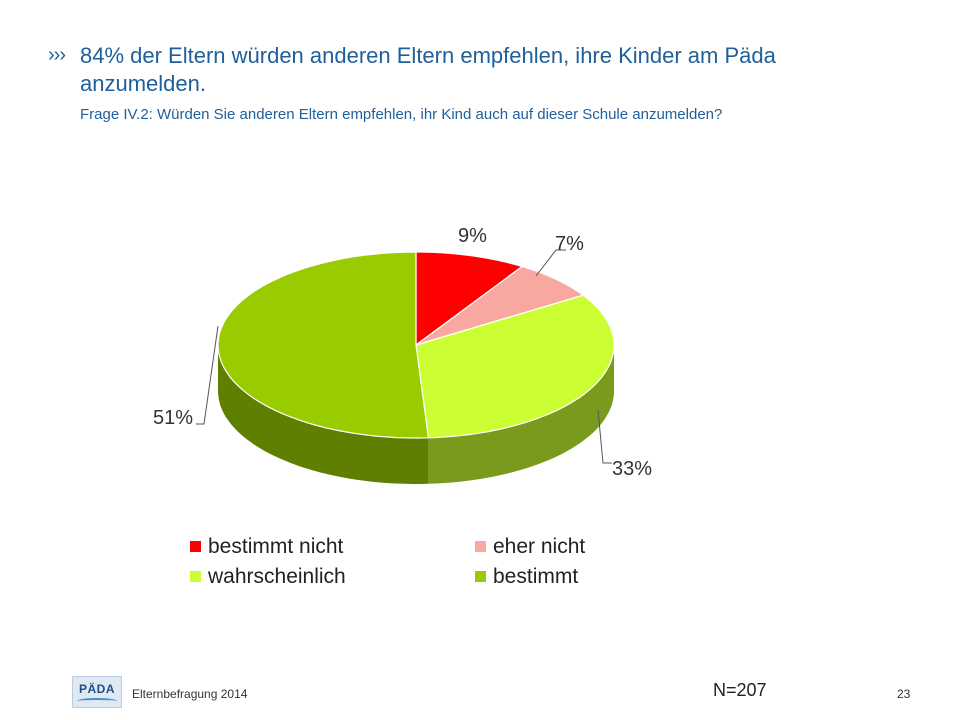 The image size is (960, 720). I want to click on pie-leaders, so click(404, 356).